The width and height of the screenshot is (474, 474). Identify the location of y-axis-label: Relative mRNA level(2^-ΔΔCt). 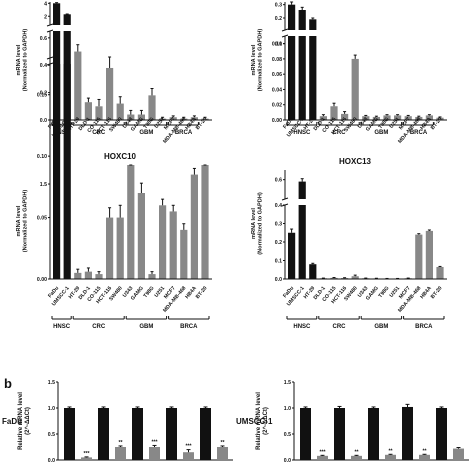
(24, 421).